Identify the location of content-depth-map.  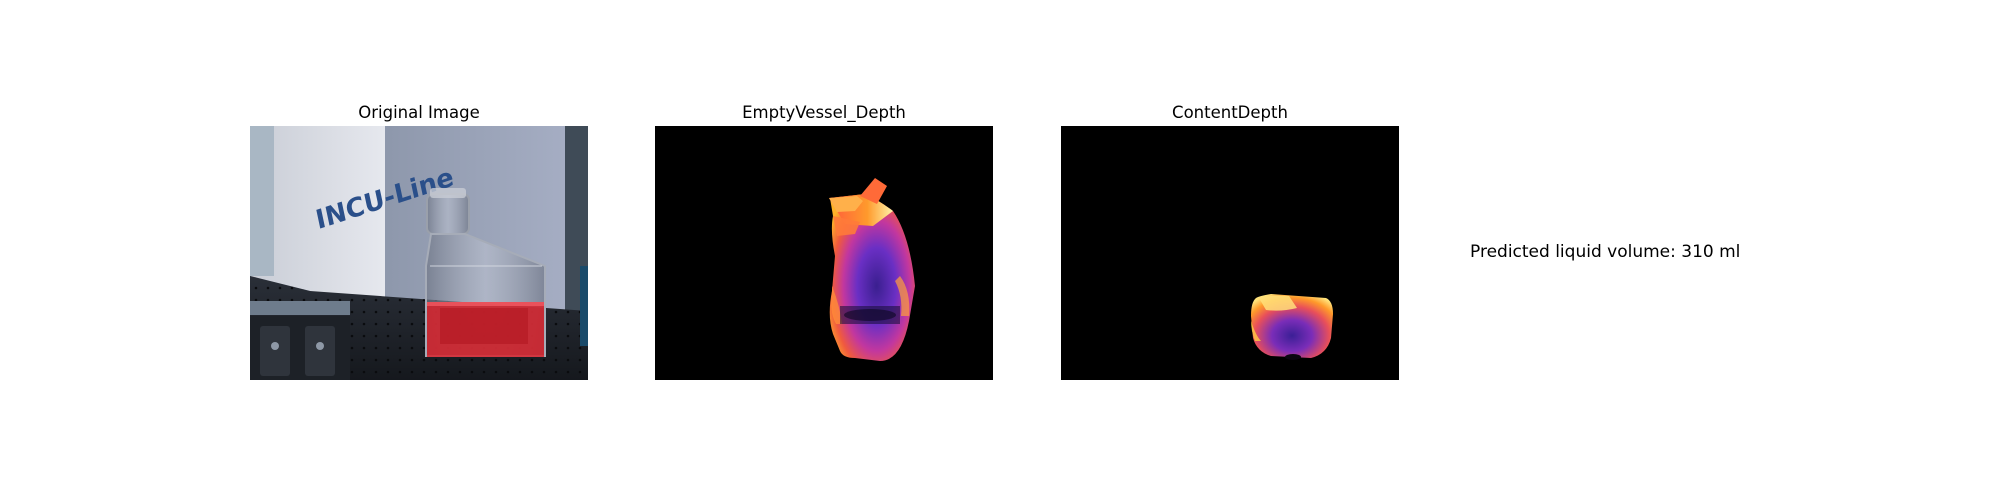
(1230, 253).